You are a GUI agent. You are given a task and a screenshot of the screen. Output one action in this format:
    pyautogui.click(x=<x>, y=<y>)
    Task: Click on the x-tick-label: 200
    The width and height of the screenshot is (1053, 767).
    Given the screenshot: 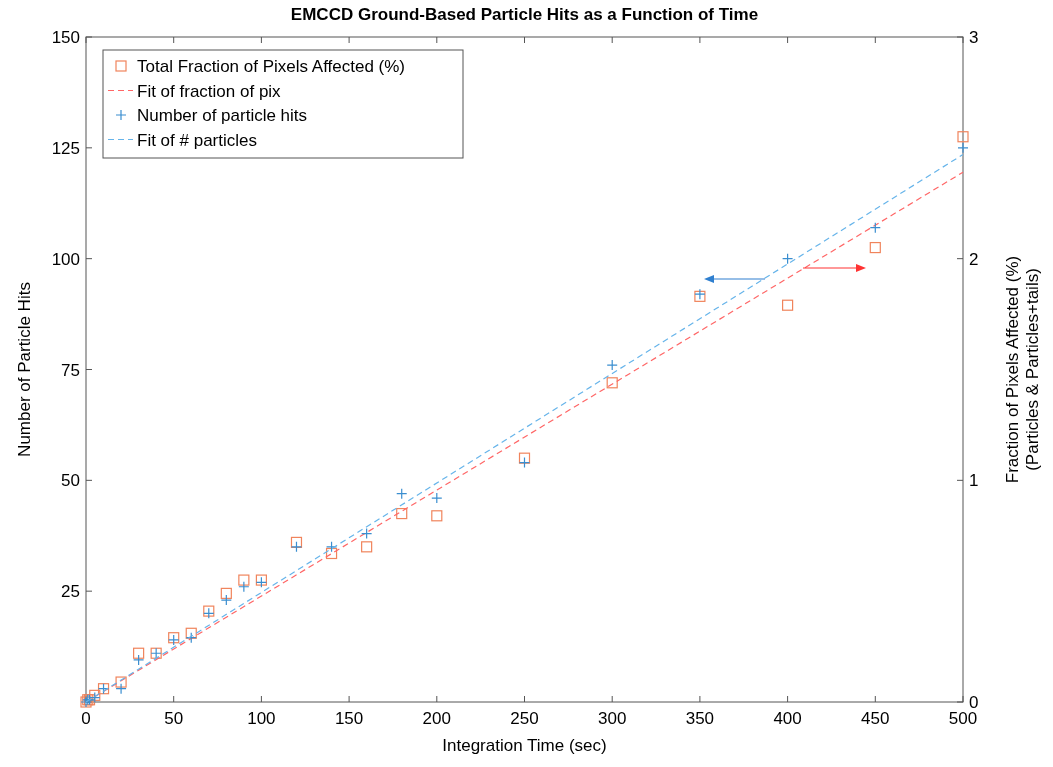 What is the action you would take?
    pyautogui.click(x=436, y=718)
    